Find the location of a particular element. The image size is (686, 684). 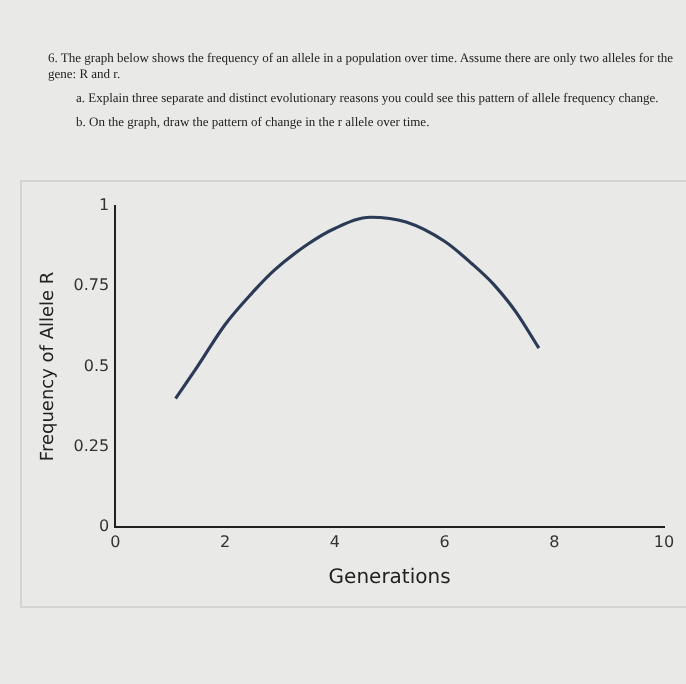

x-tick-label: 10 is located at coordinates (664, 541).